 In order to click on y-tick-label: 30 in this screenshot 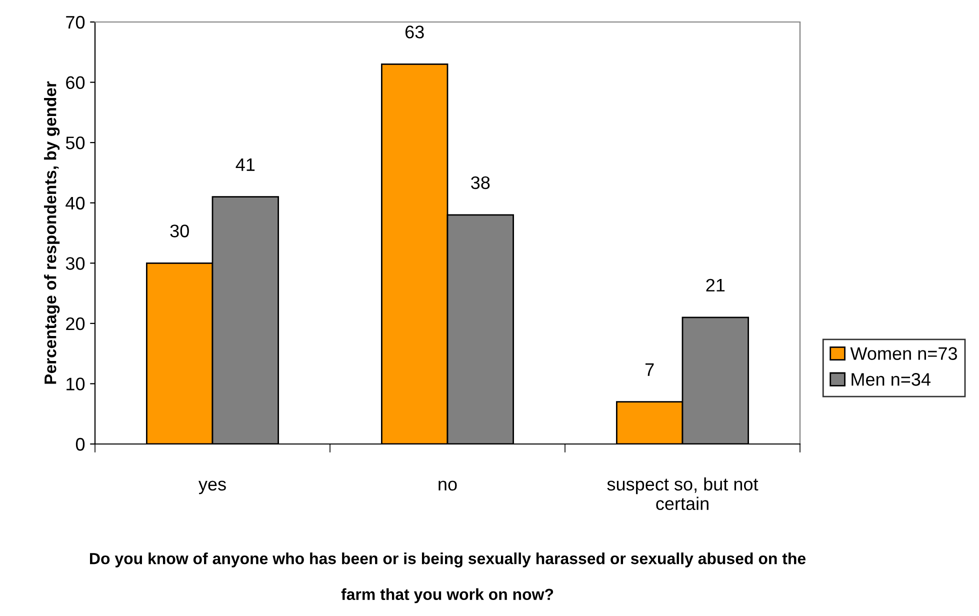, I will do `click(75, 263)`.